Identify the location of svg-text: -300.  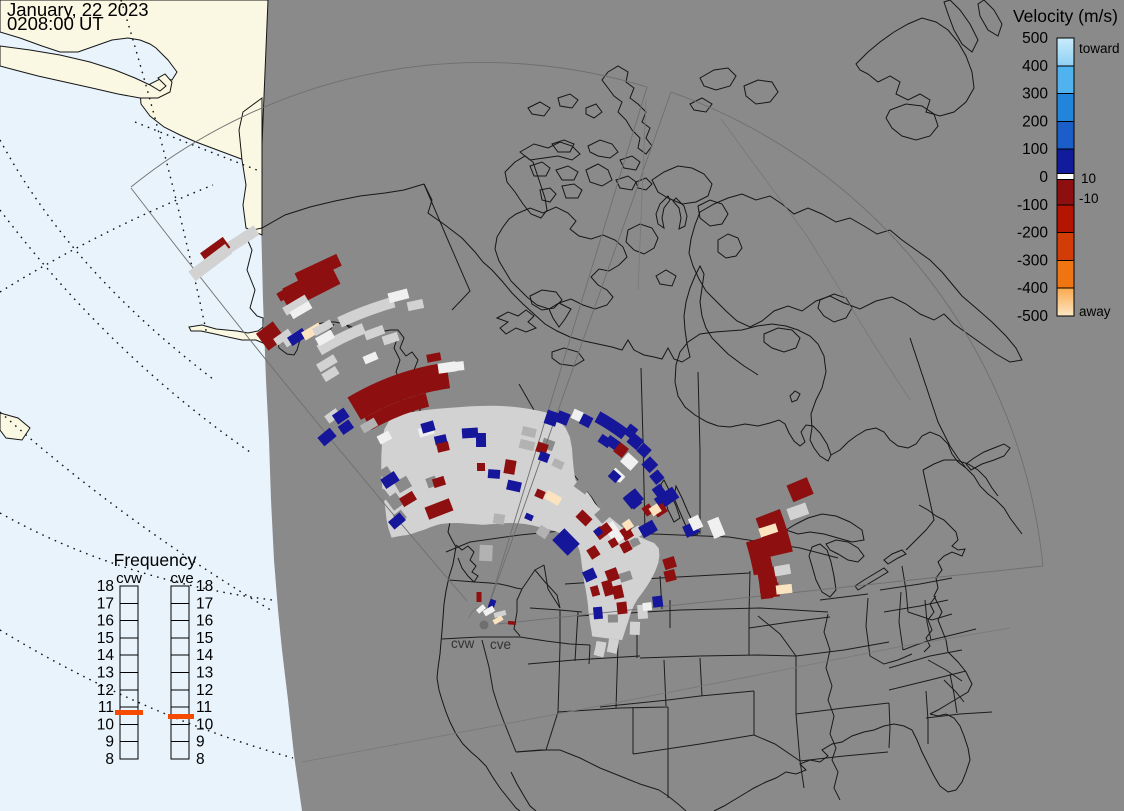
(1032, 260).